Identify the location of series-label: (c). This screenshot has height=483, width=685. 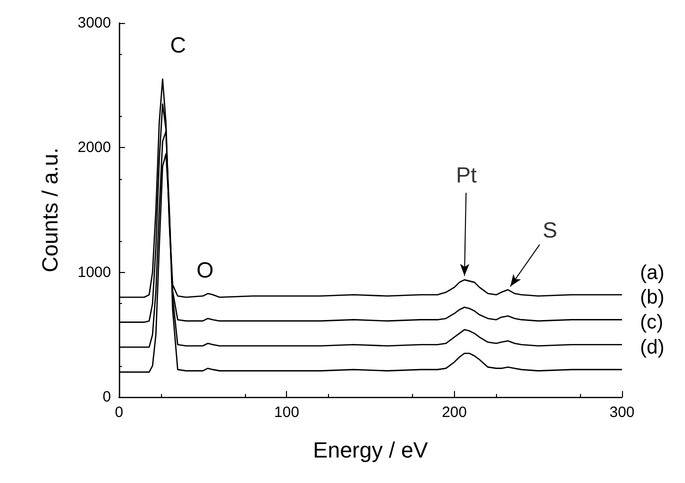
(652, 323).